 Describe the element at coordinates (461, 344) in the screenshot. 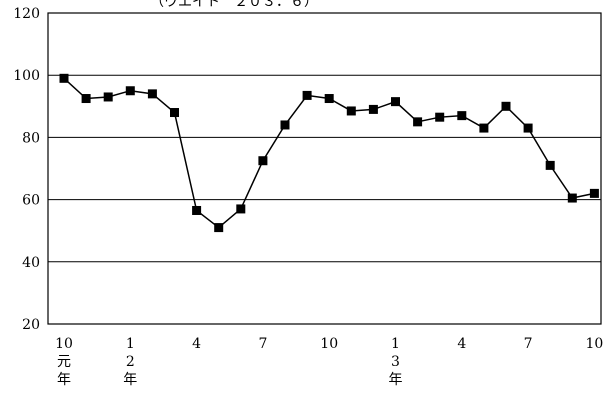

I see `x-tick-label-6-0: 4` at that location.